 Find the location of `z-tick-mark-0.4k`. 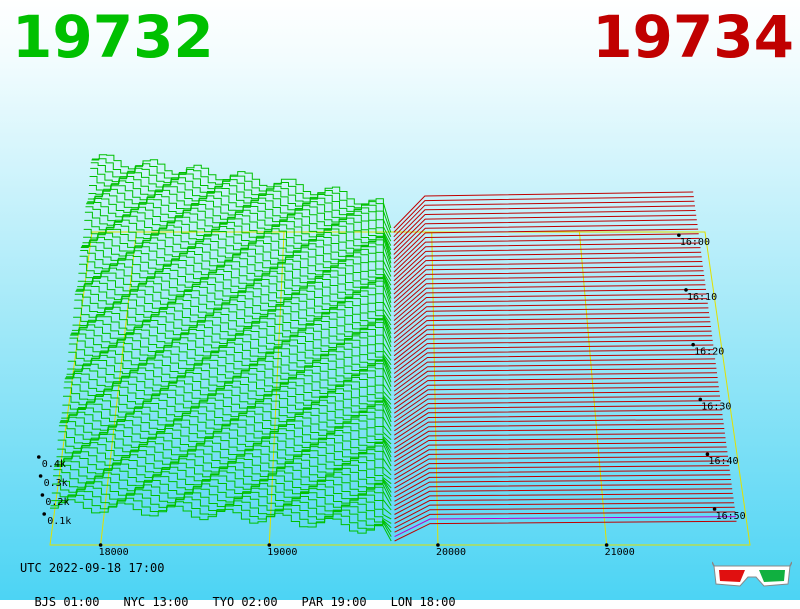

z-tick-mark-0.4k is located at coordinates (39, 457).